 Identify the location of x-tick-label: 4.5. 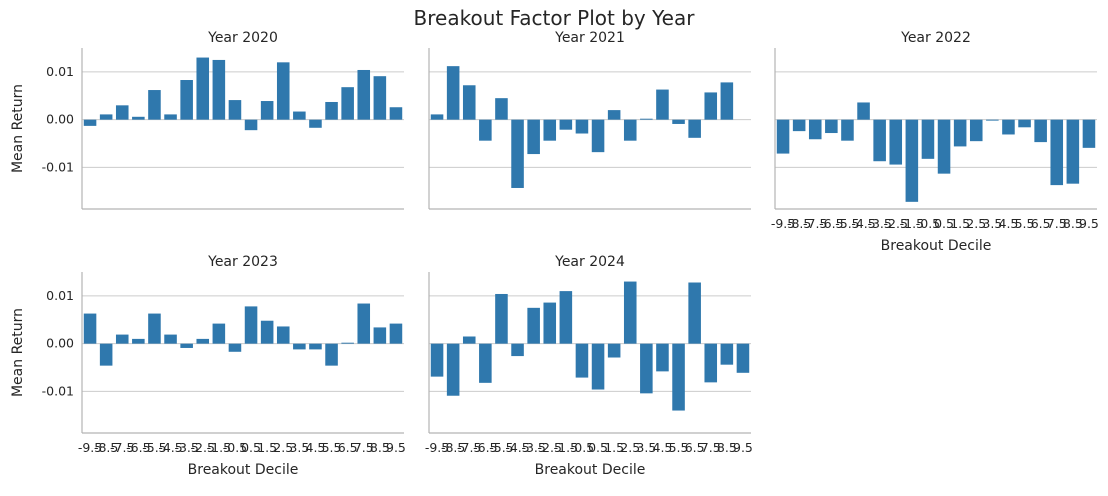
(663, 447).